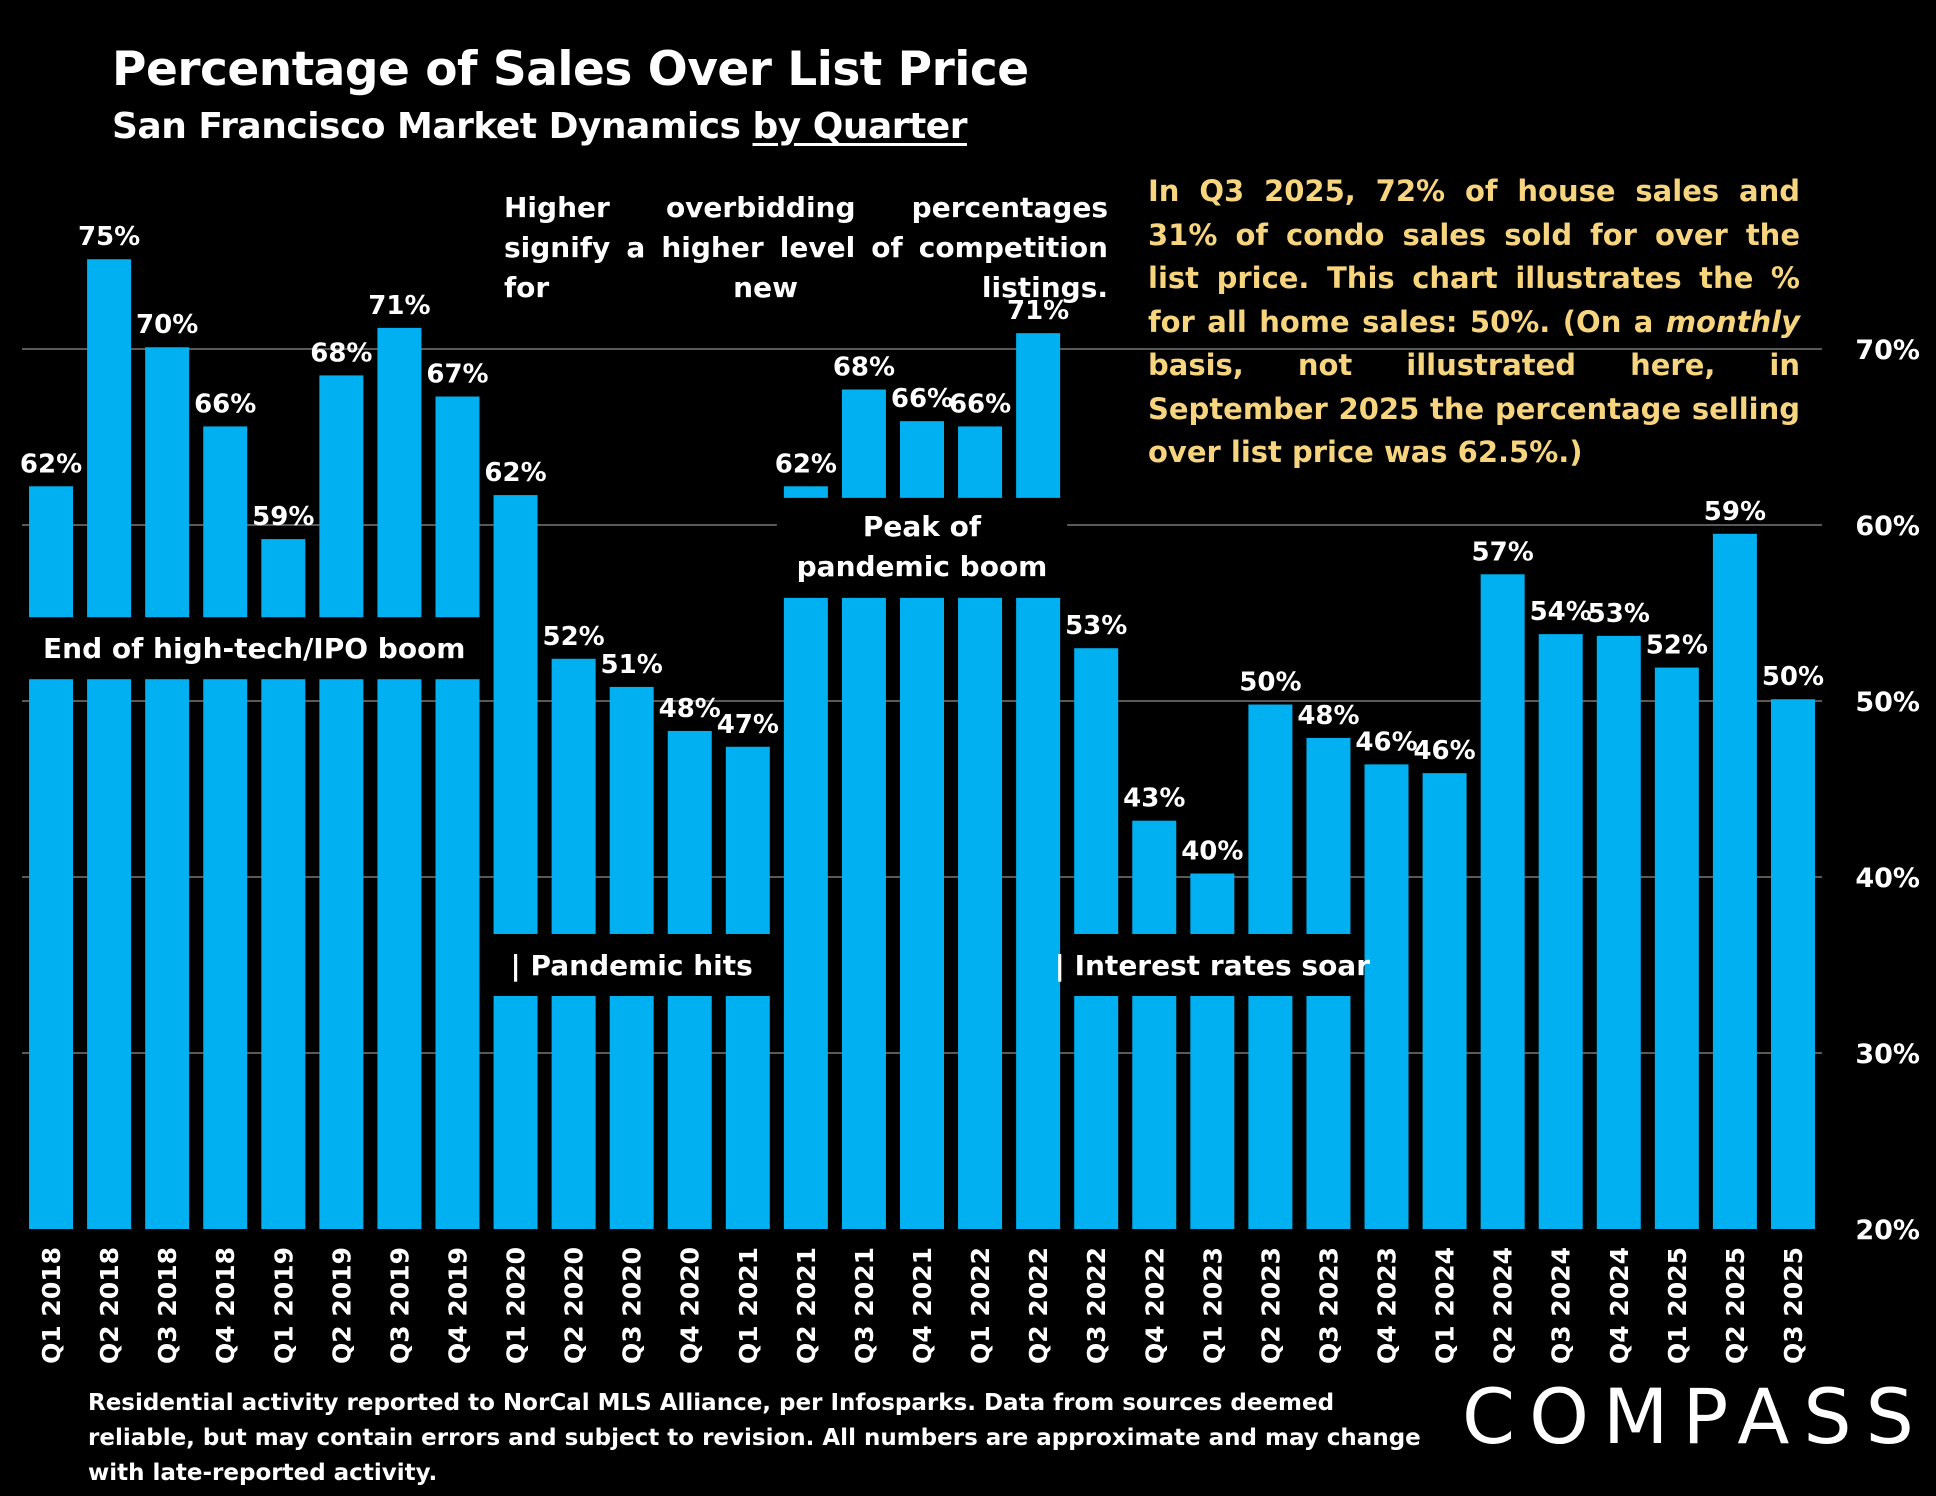 The width and height of the screenshot is (1936, 1496). Describe the element at coordinates (864, 1305) in the screenshot. I see `x-tick-label: Q3 2021` at that location.